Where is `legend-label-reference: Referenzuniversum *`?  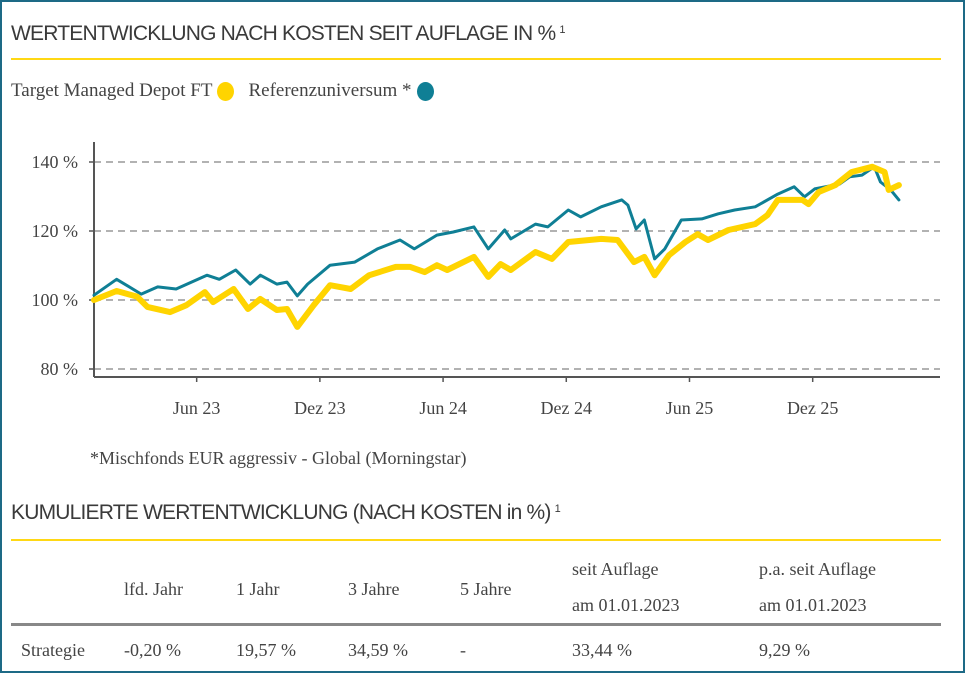 legend-label-reference: Referenzuniversum * is located at coordinates (330, 90).